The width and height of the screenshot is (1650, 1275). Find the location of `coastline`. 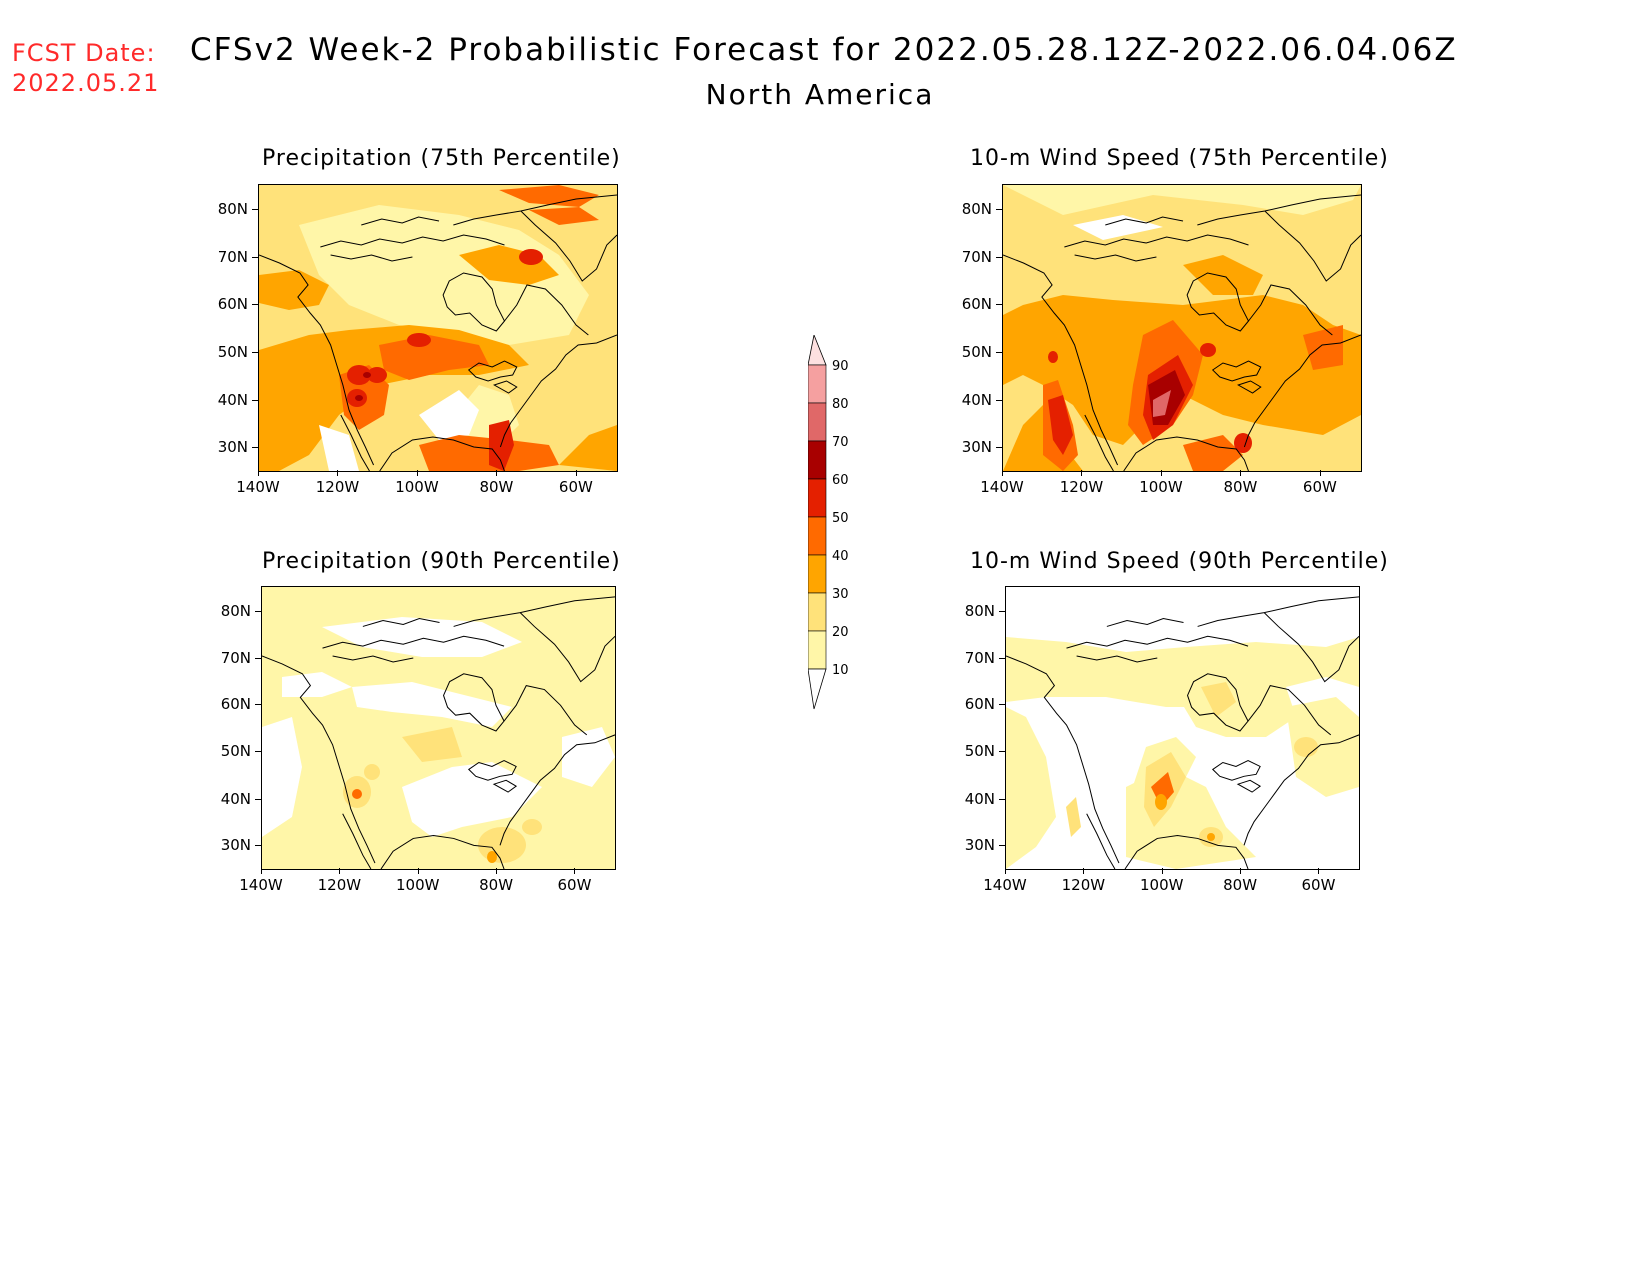

coastline is located at coordinates (1182, 733).